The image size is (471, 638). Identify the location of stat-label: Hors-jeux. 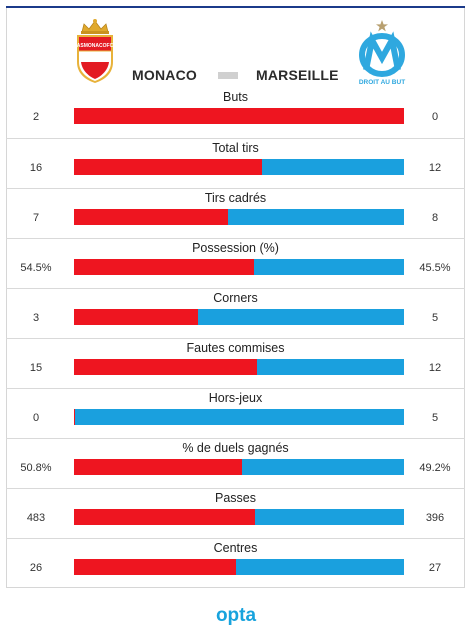
(235, 398).